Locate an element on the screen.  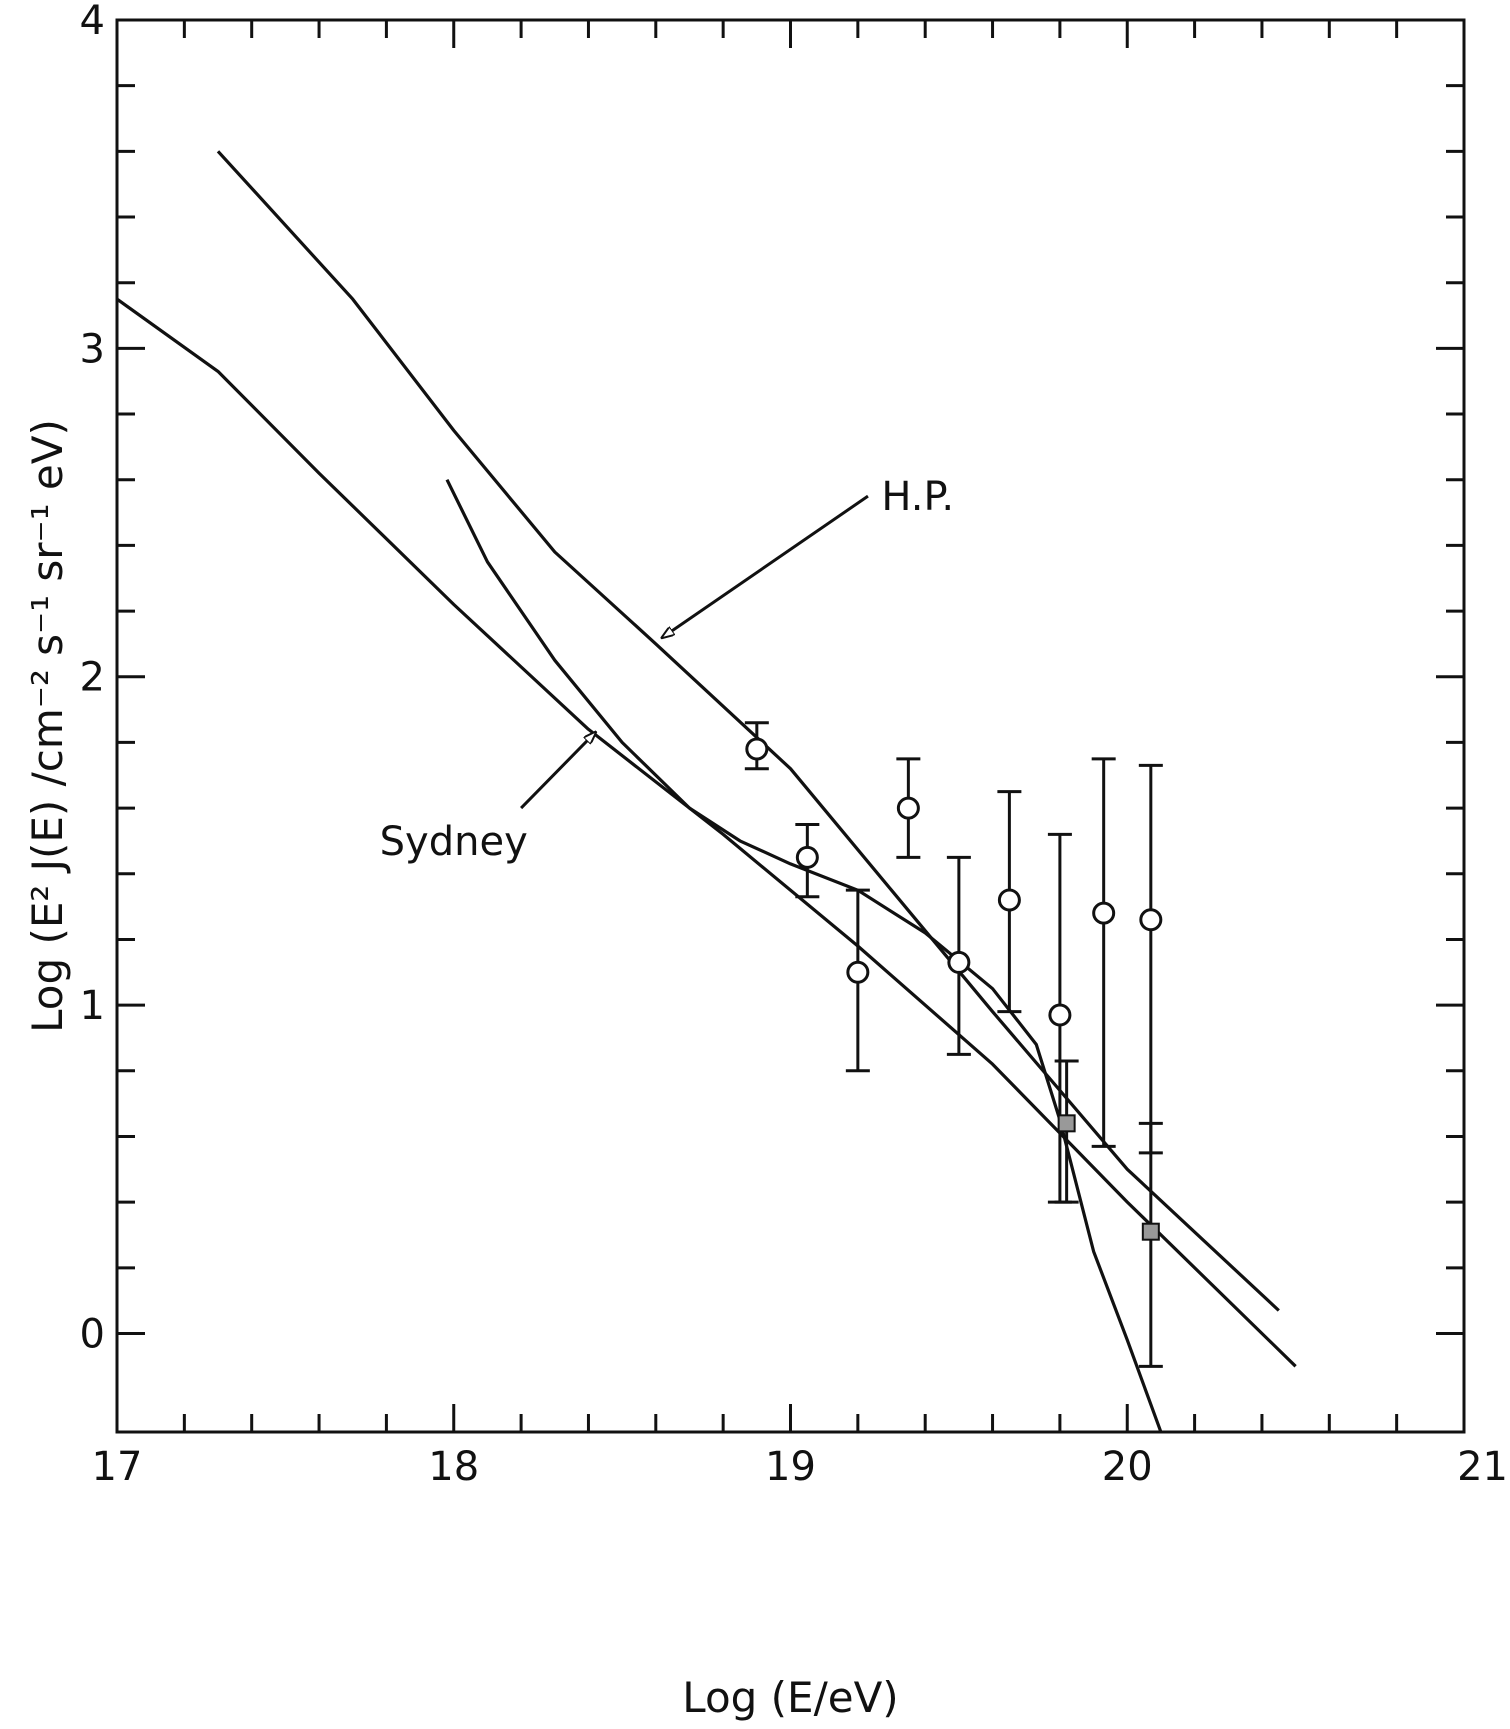
x-tick-label: 19 is located at coordinates (790, 1467).